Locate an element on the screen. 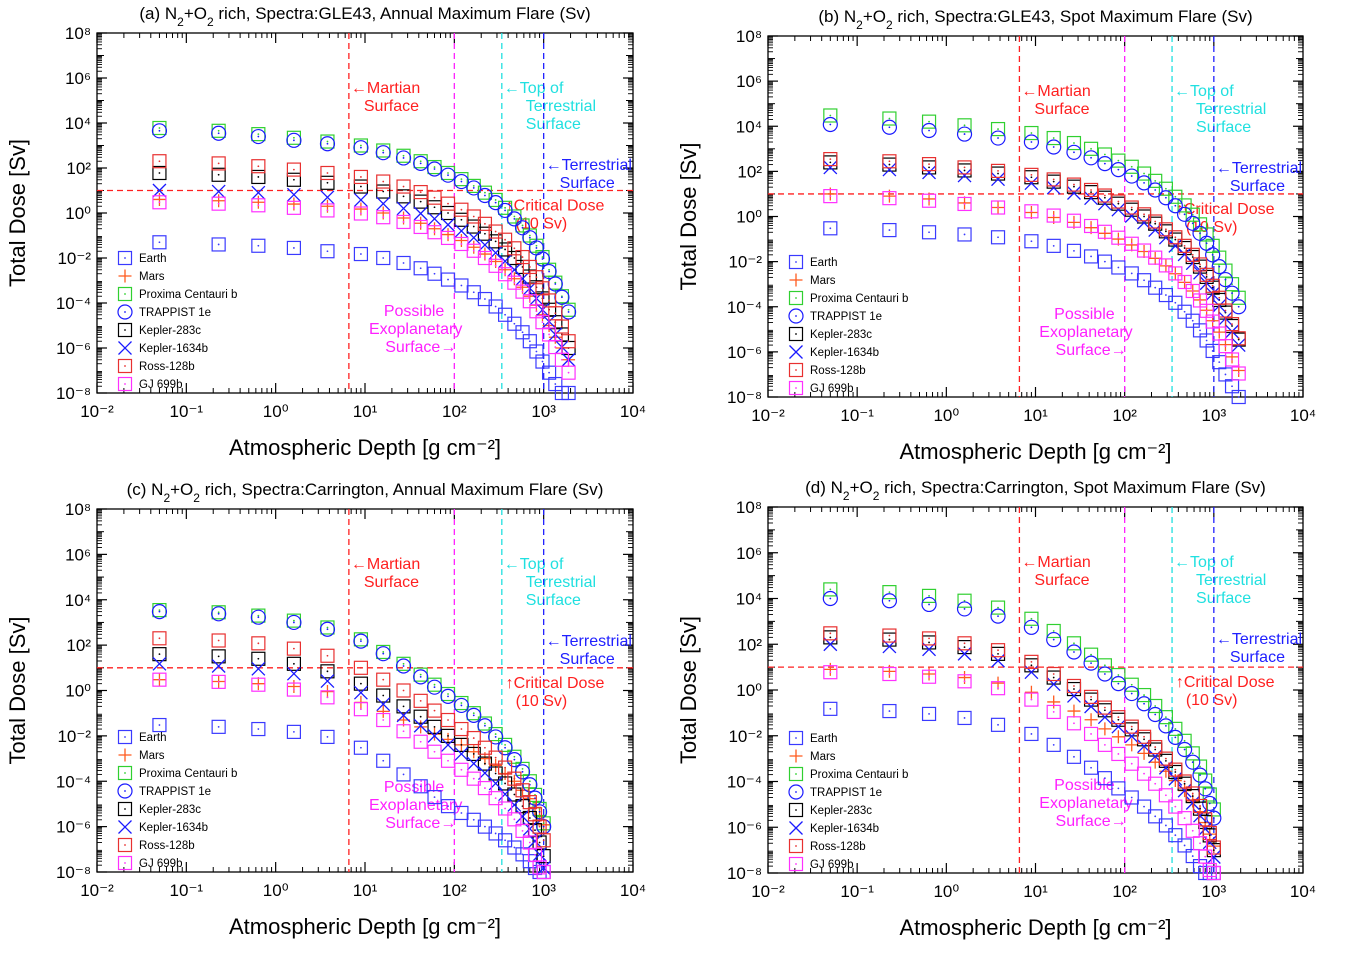 The width and height of the screenshot is (1354, 956). y-tick-label: 10⁻² is located at coordinates (745, 262).